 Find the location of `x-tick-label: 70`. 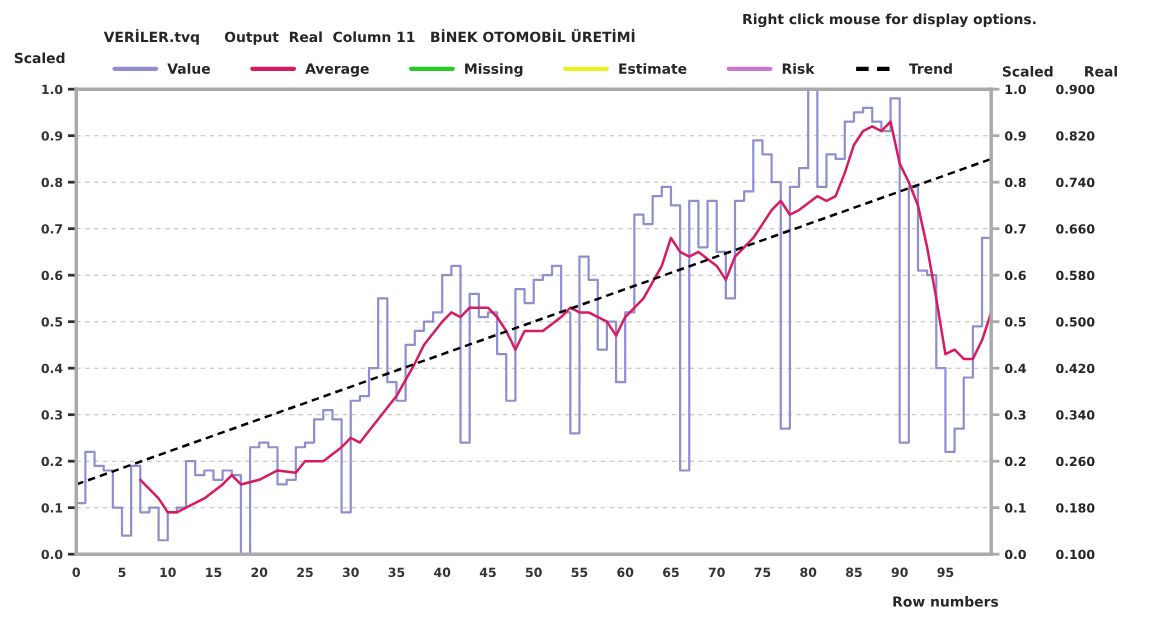

x-tick-label: 70 is located at coordinates (716, 572).